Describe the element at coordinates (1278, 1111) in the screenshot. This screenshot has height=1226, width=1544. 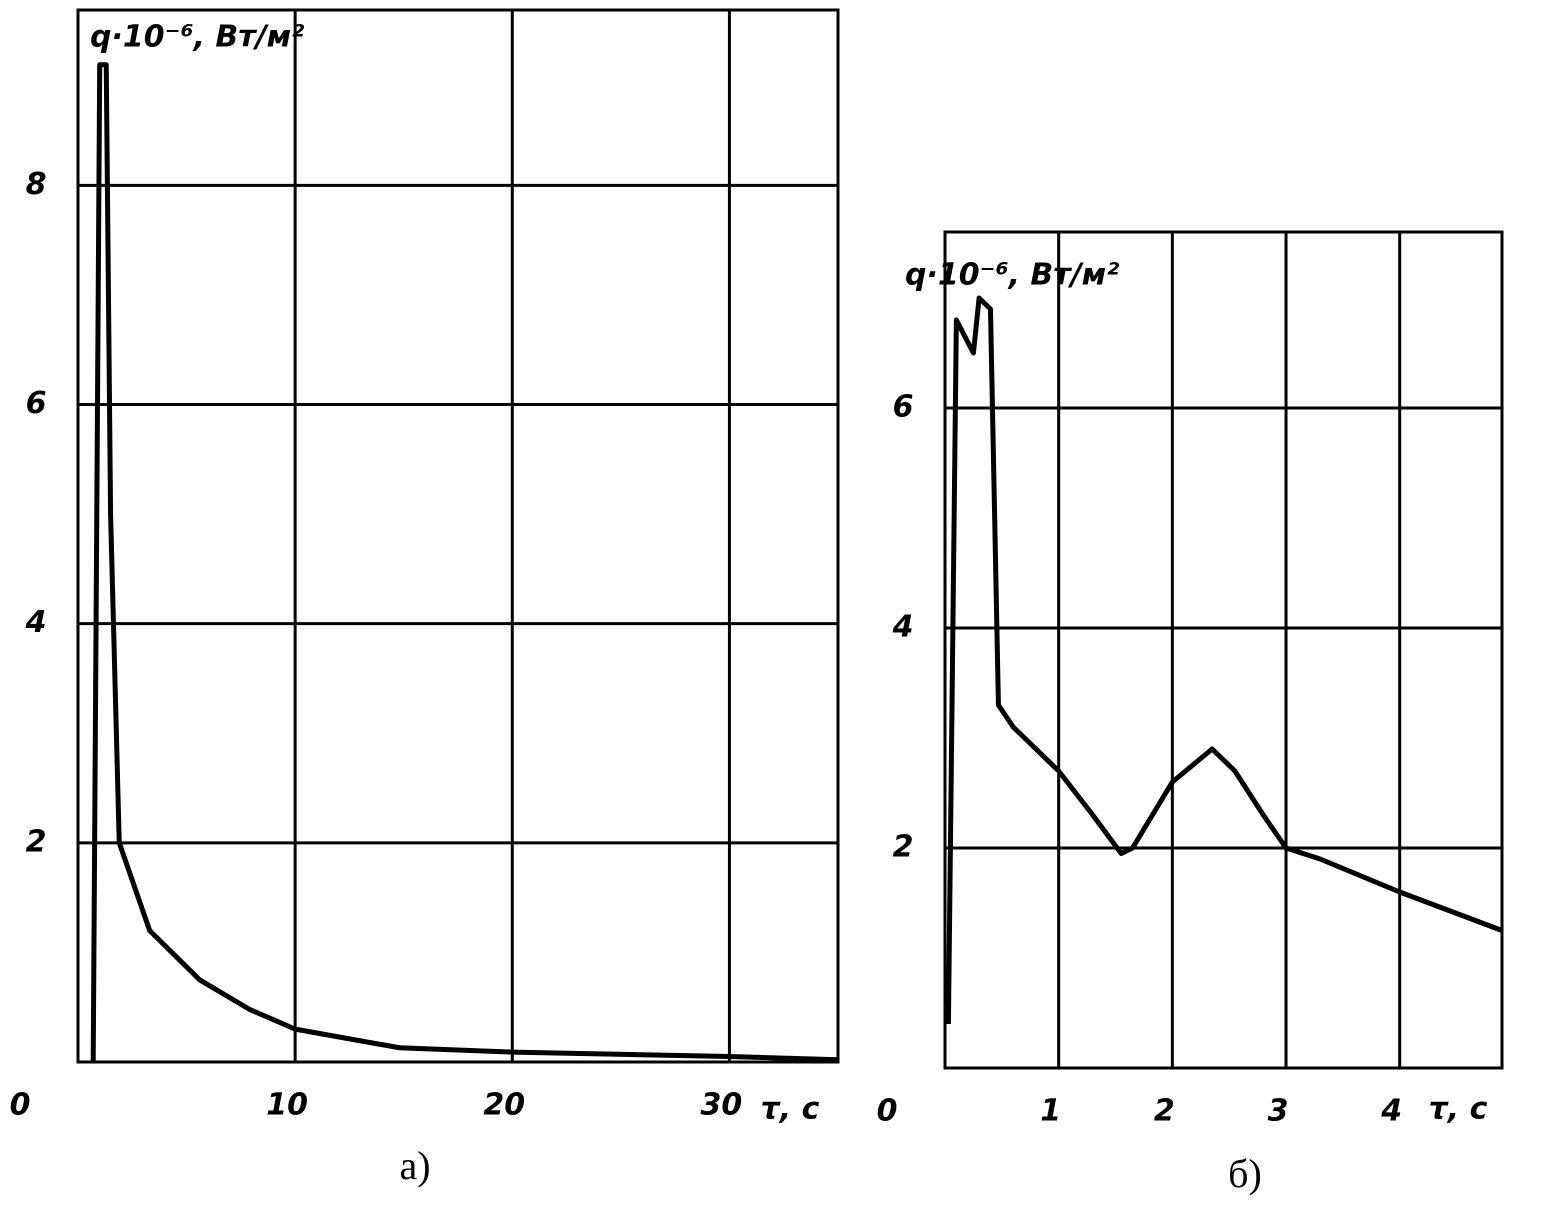
I see `x-tick-label: 3` at that location.